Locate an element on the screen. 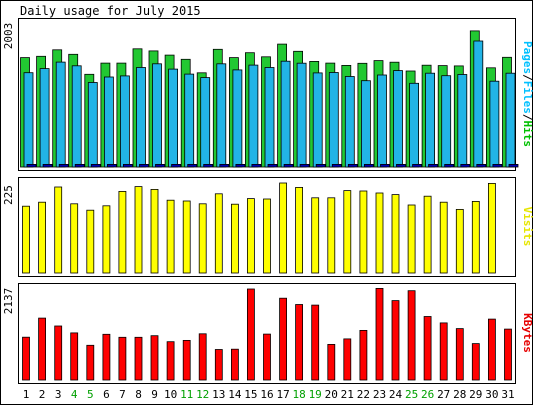  x-tick-label-6: 6 is located at coordinates (106, 394).